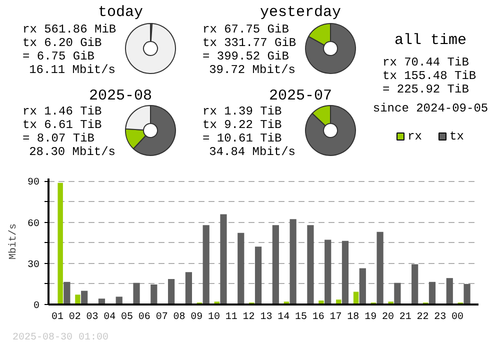  I want to click on text: tx 155.48 TiB, so click(429, 76).